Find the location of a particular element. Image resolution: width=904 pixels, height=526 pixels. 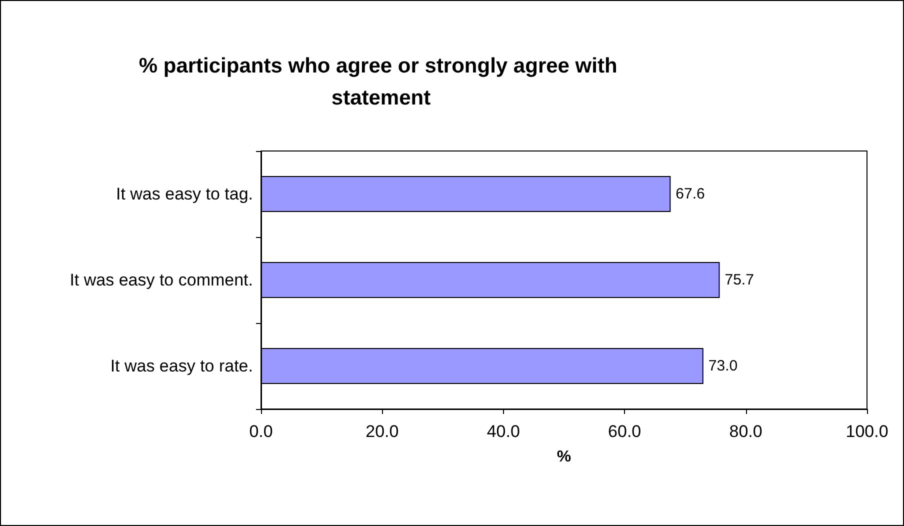

y-tick-label: It was easy to tag. is located at coordinates (184, 194).